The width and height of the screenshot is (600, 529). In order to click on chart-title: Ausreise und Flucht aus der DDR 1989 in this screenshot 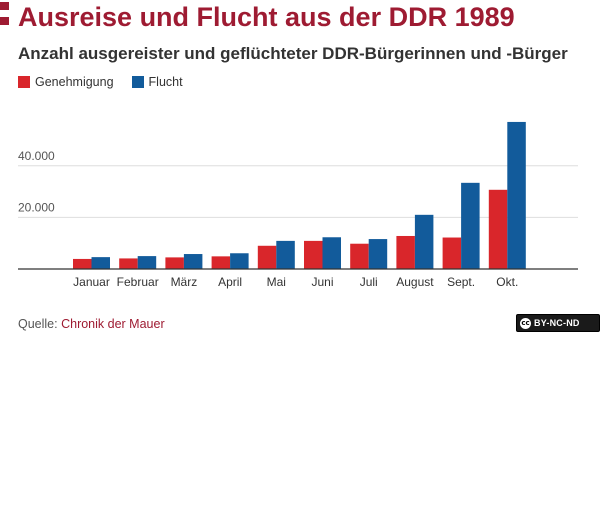, I will do `click(266, 17)`.